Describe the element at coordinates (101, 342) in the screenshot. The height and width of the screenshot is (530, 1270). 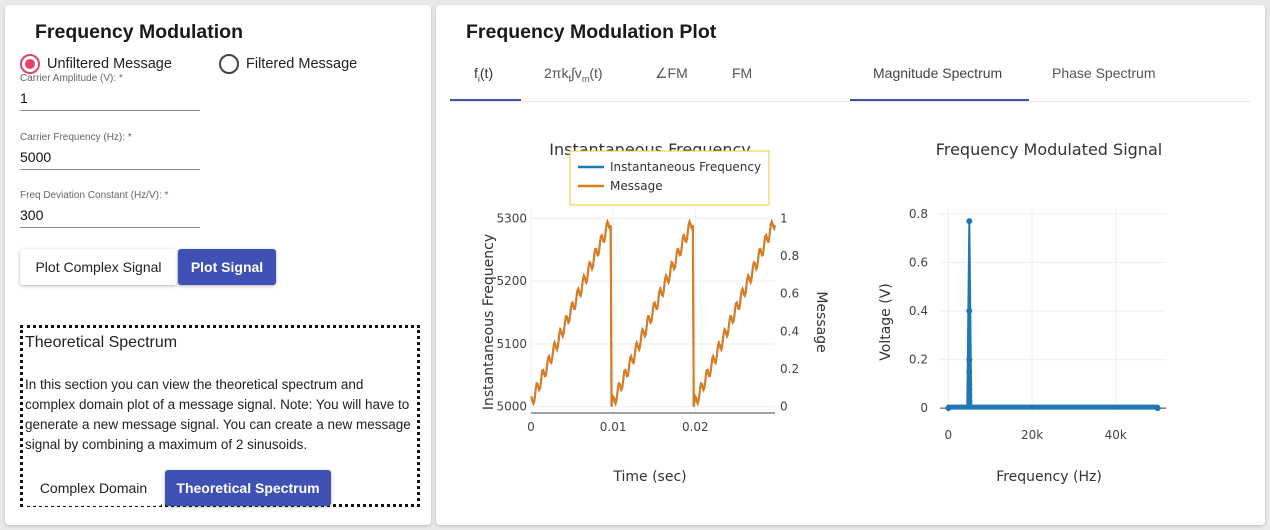
I see `section-title: Theoretical Spectrum` at that location.